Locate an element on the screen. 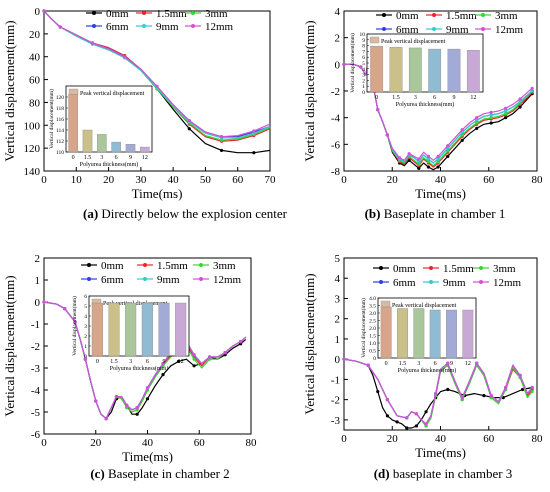 This screenshot has height=492, width=550. panel-a-x-tick-label: 70 is located at coordinates (271, 180).